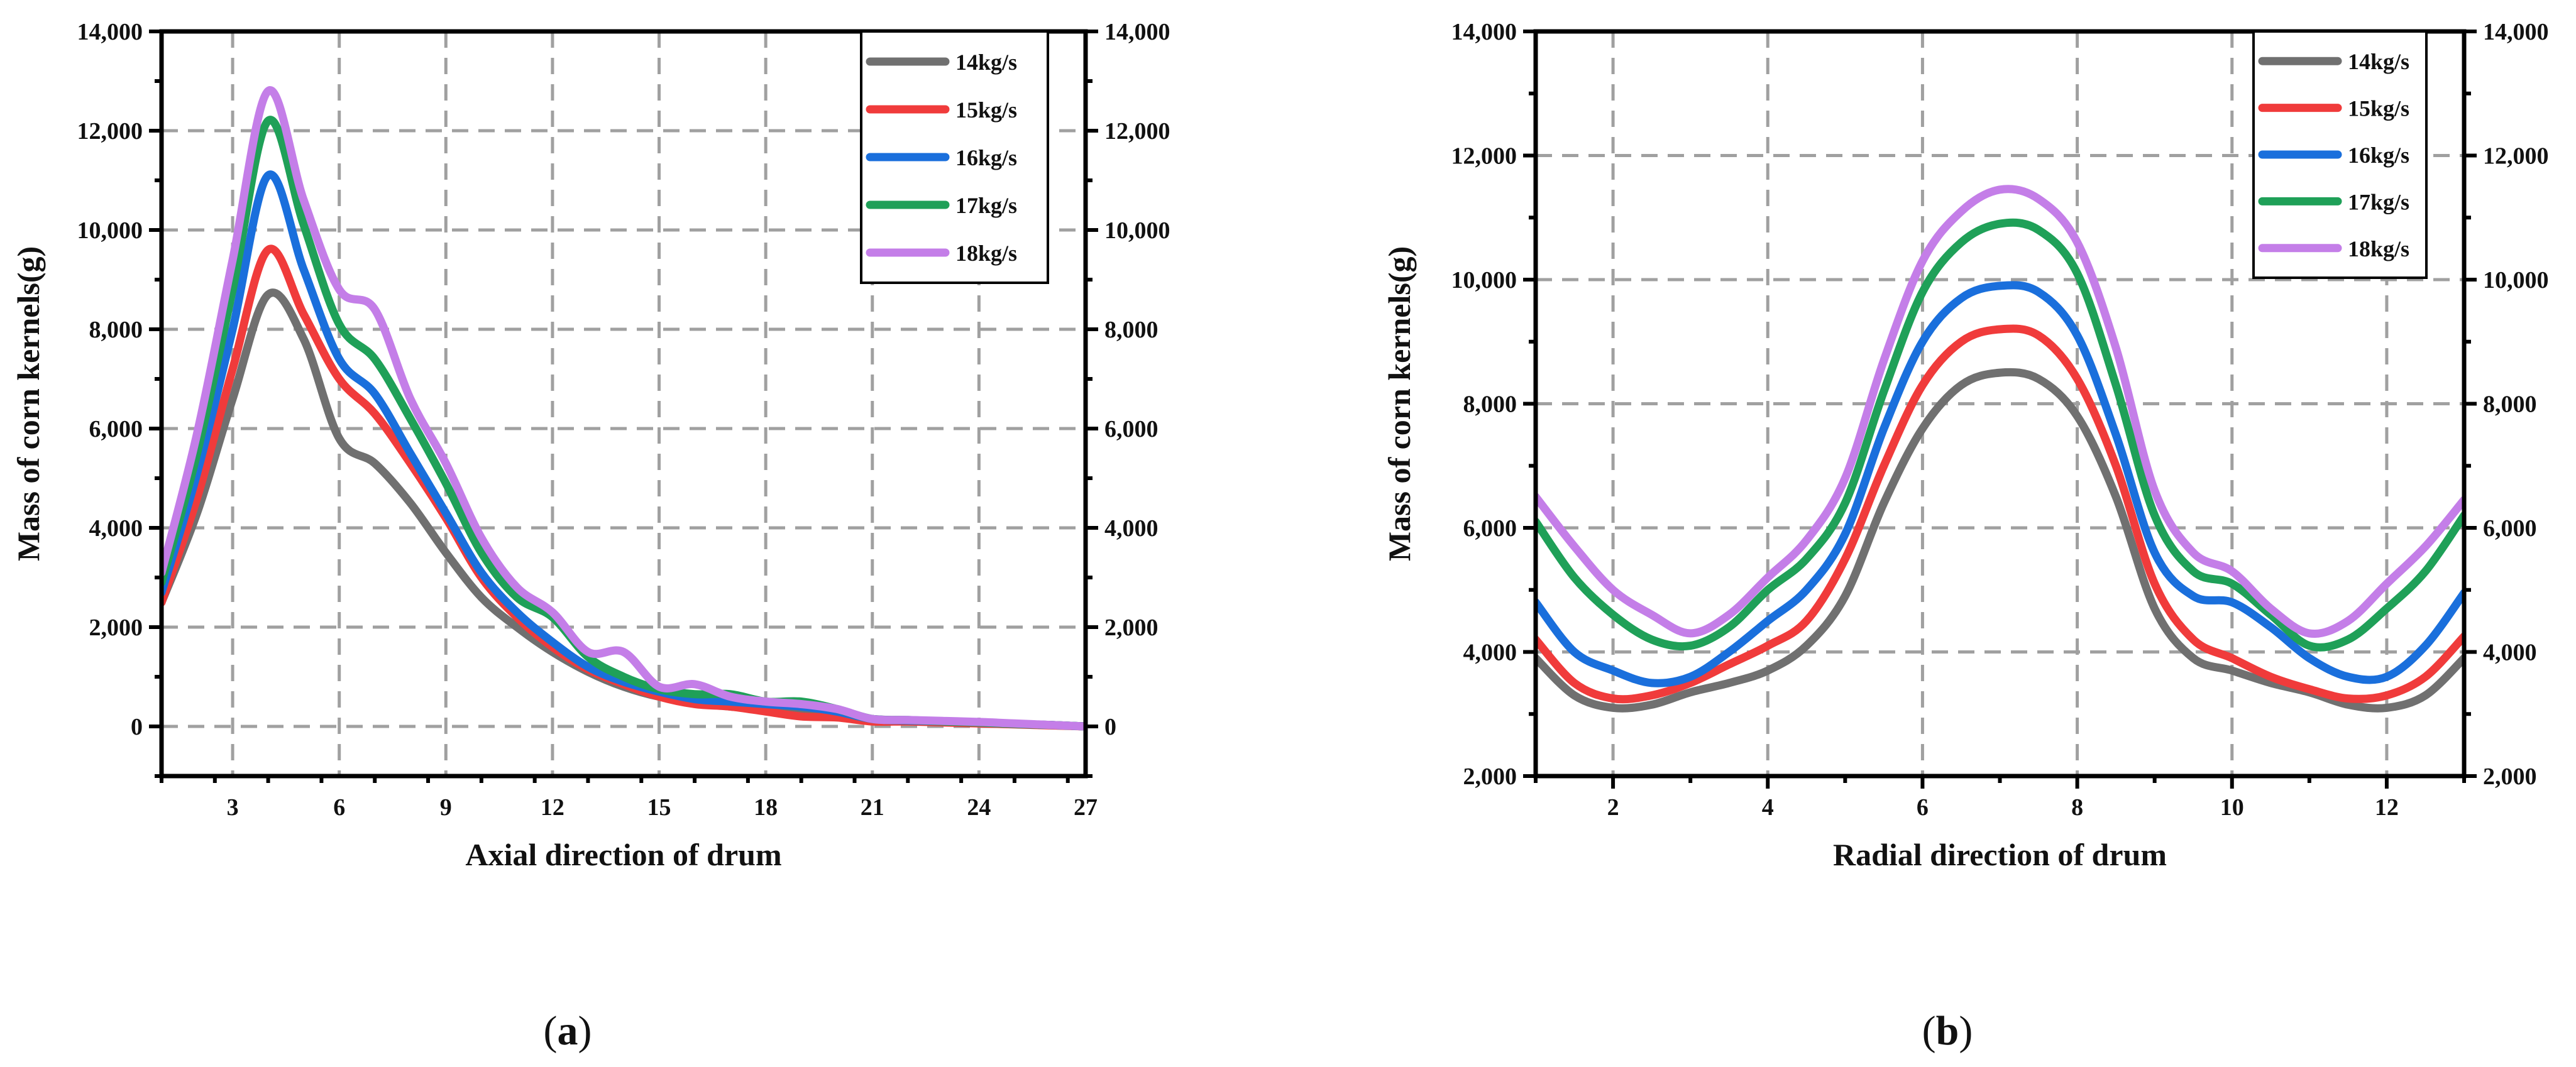 This screenshot has width=2576, height=1067. Describe the element at coordinates (1613, 807) in the screenshot. I see `x-tick-label: 2` at that location.